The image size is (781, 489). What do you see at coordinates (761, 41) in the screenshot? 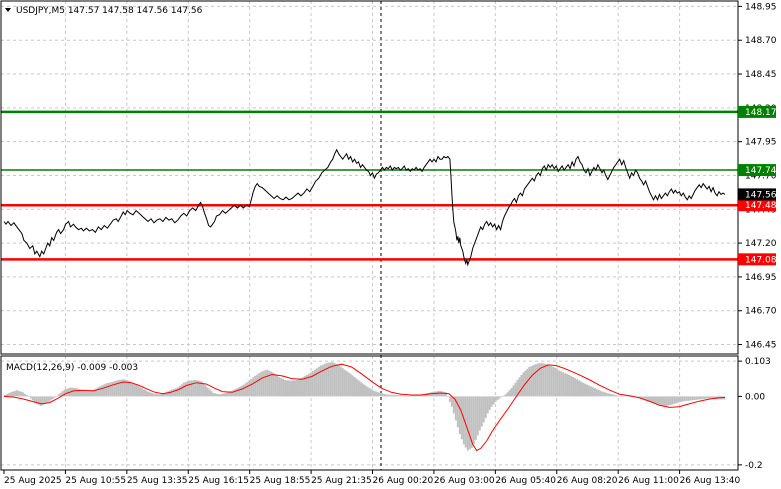
I see `y-tick-label: 148.70` at bounding box center [761, 41].